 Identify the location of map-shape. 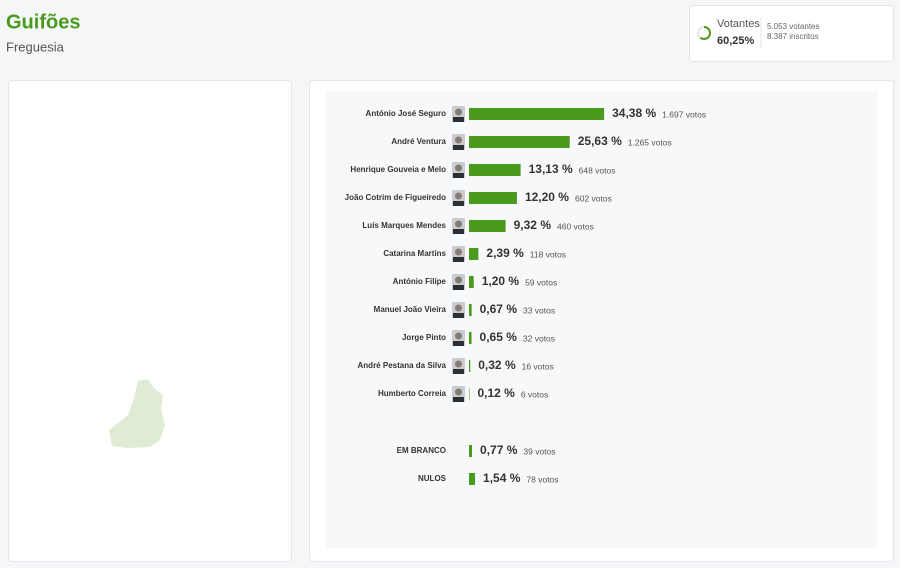
(137, 413).